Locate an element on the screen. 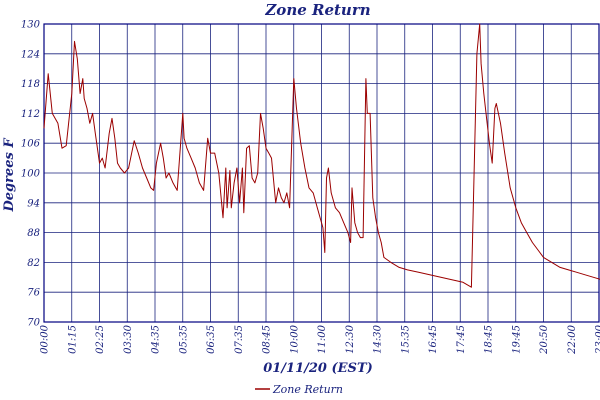 The image size is (600, 400). x-tick-label: 18:45 is located at coordinates (489, 339).